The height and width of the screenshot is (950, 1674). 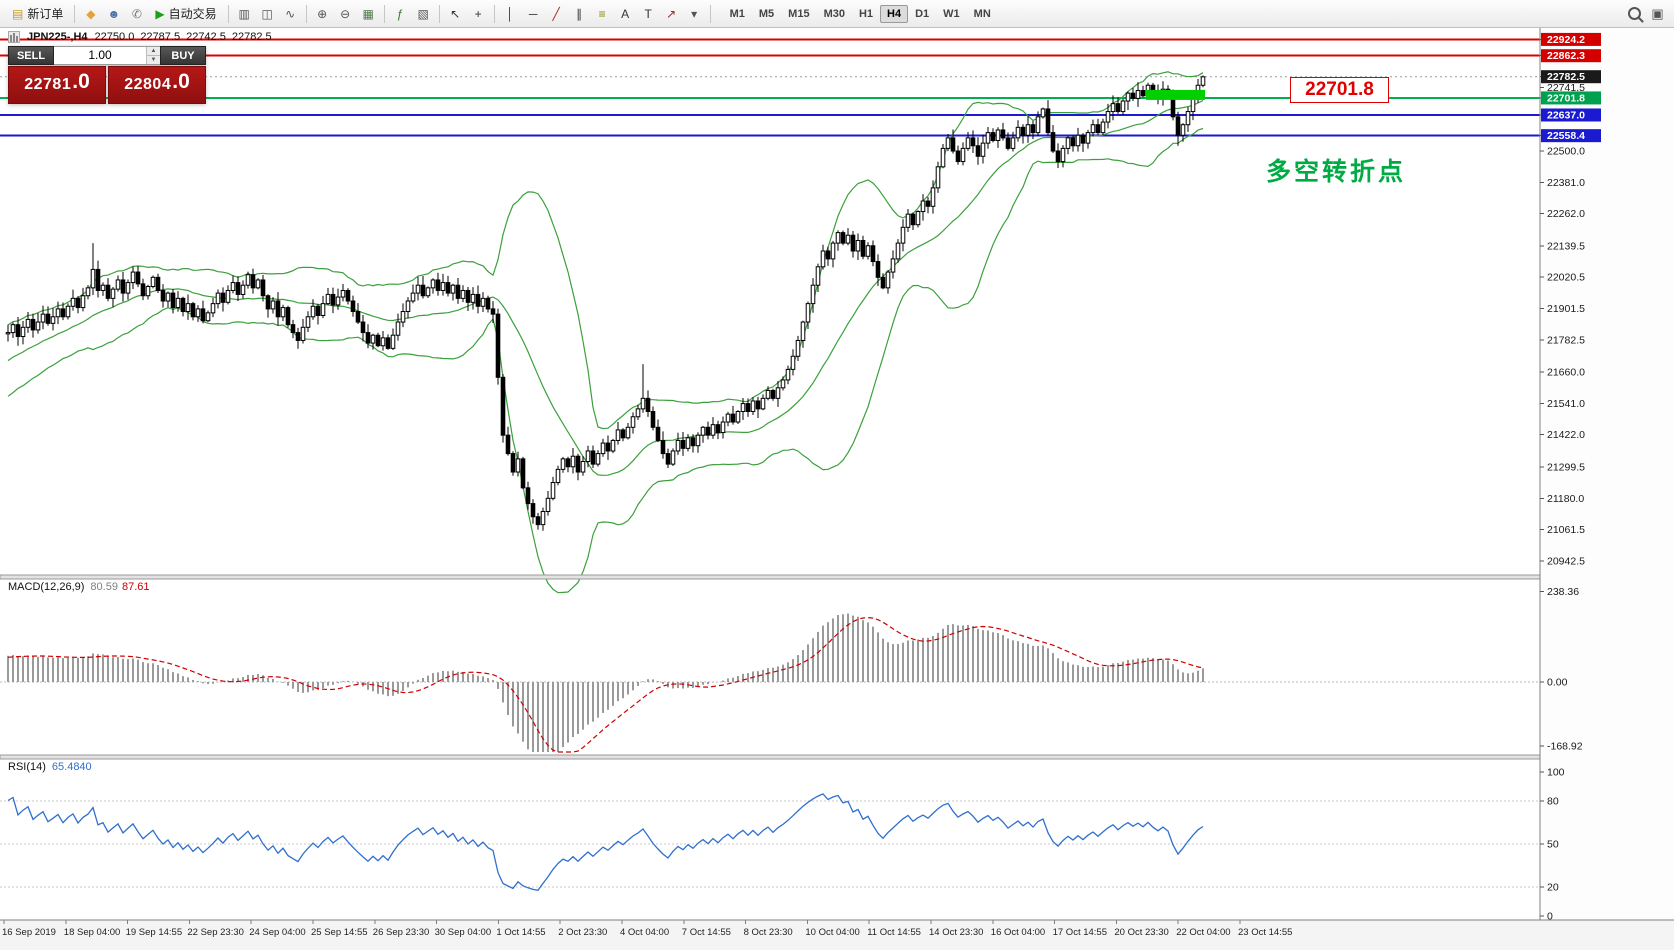 I want to click on arrows-icon: ↗, so click(x=671, y=13).